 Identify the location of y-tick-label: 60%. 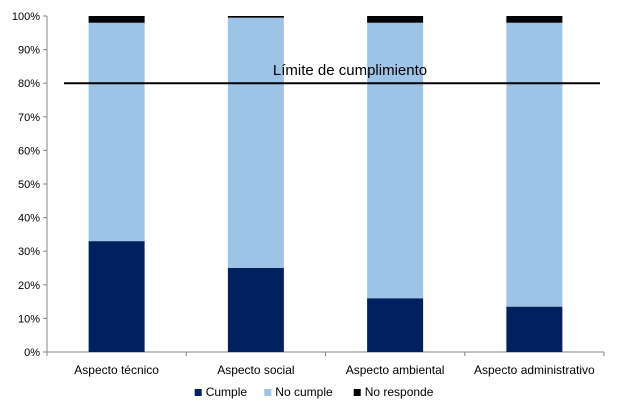
(29, 151).